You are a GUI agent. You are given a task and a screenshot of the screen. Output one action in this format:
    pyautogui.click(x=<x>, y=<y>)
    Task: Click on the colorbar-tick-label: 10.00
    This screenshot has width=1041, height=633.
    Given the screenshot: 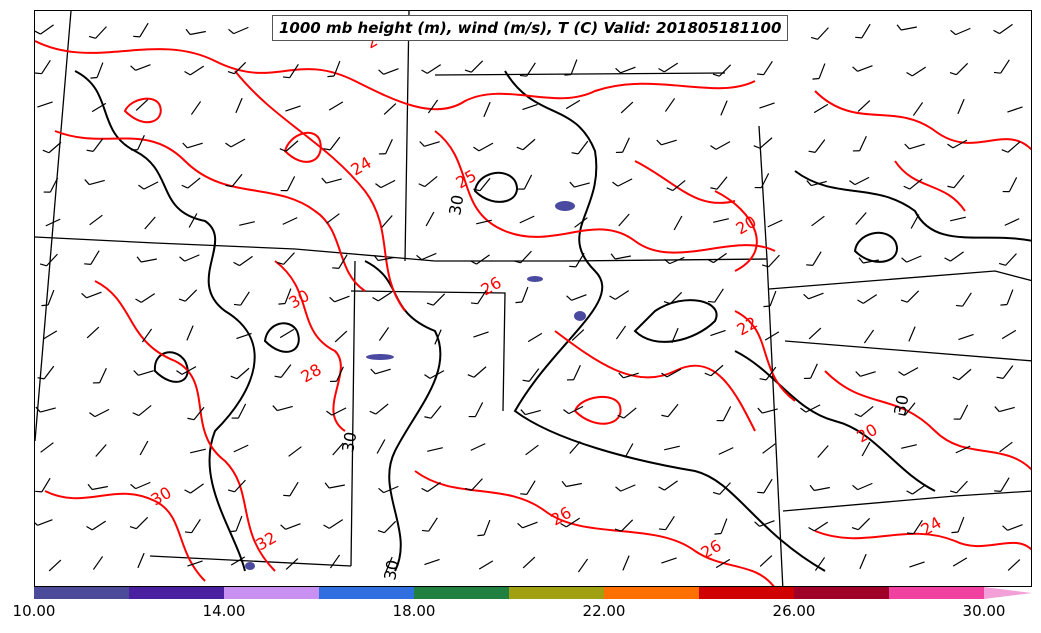 What is the action you would take?
    pyautogui.click(x=34, y=611)
    